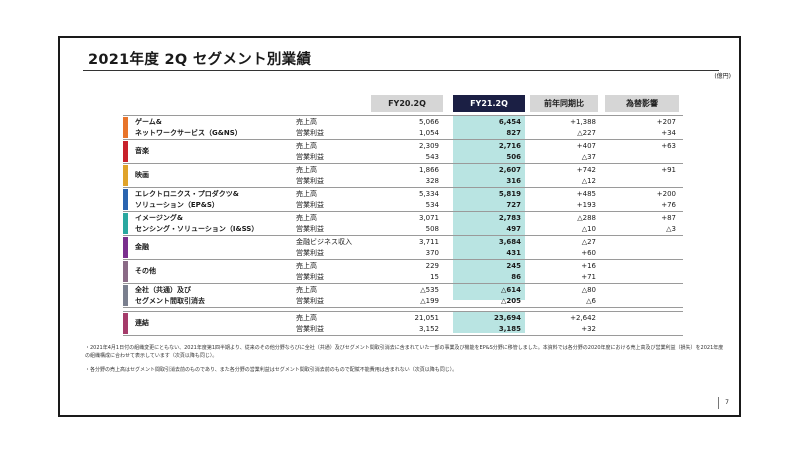 The height and width of the screenshot is (450, 800). Describe the element at coordinates (429, 301) in the screenshot. I see `value-fy20: △199` at that location.